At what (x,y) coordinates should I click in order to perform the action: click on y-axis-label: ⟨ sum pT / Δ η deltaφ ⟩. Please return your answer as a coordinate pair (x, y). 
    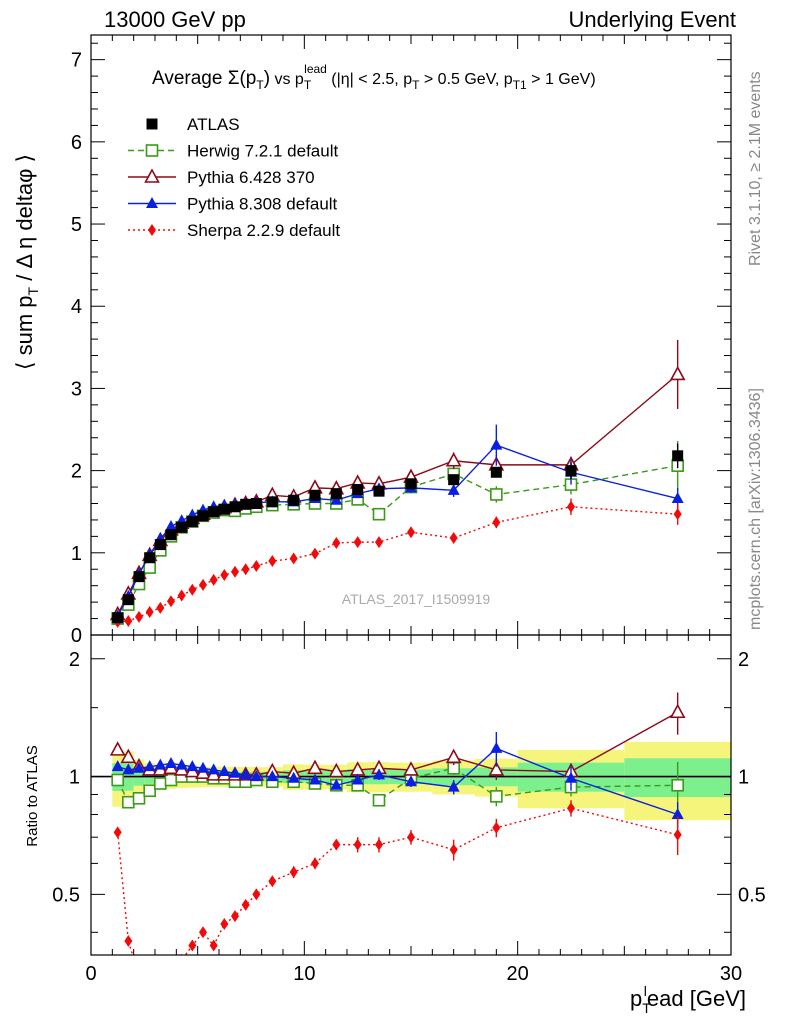
    Looking at the image, I should click on (26, 262).